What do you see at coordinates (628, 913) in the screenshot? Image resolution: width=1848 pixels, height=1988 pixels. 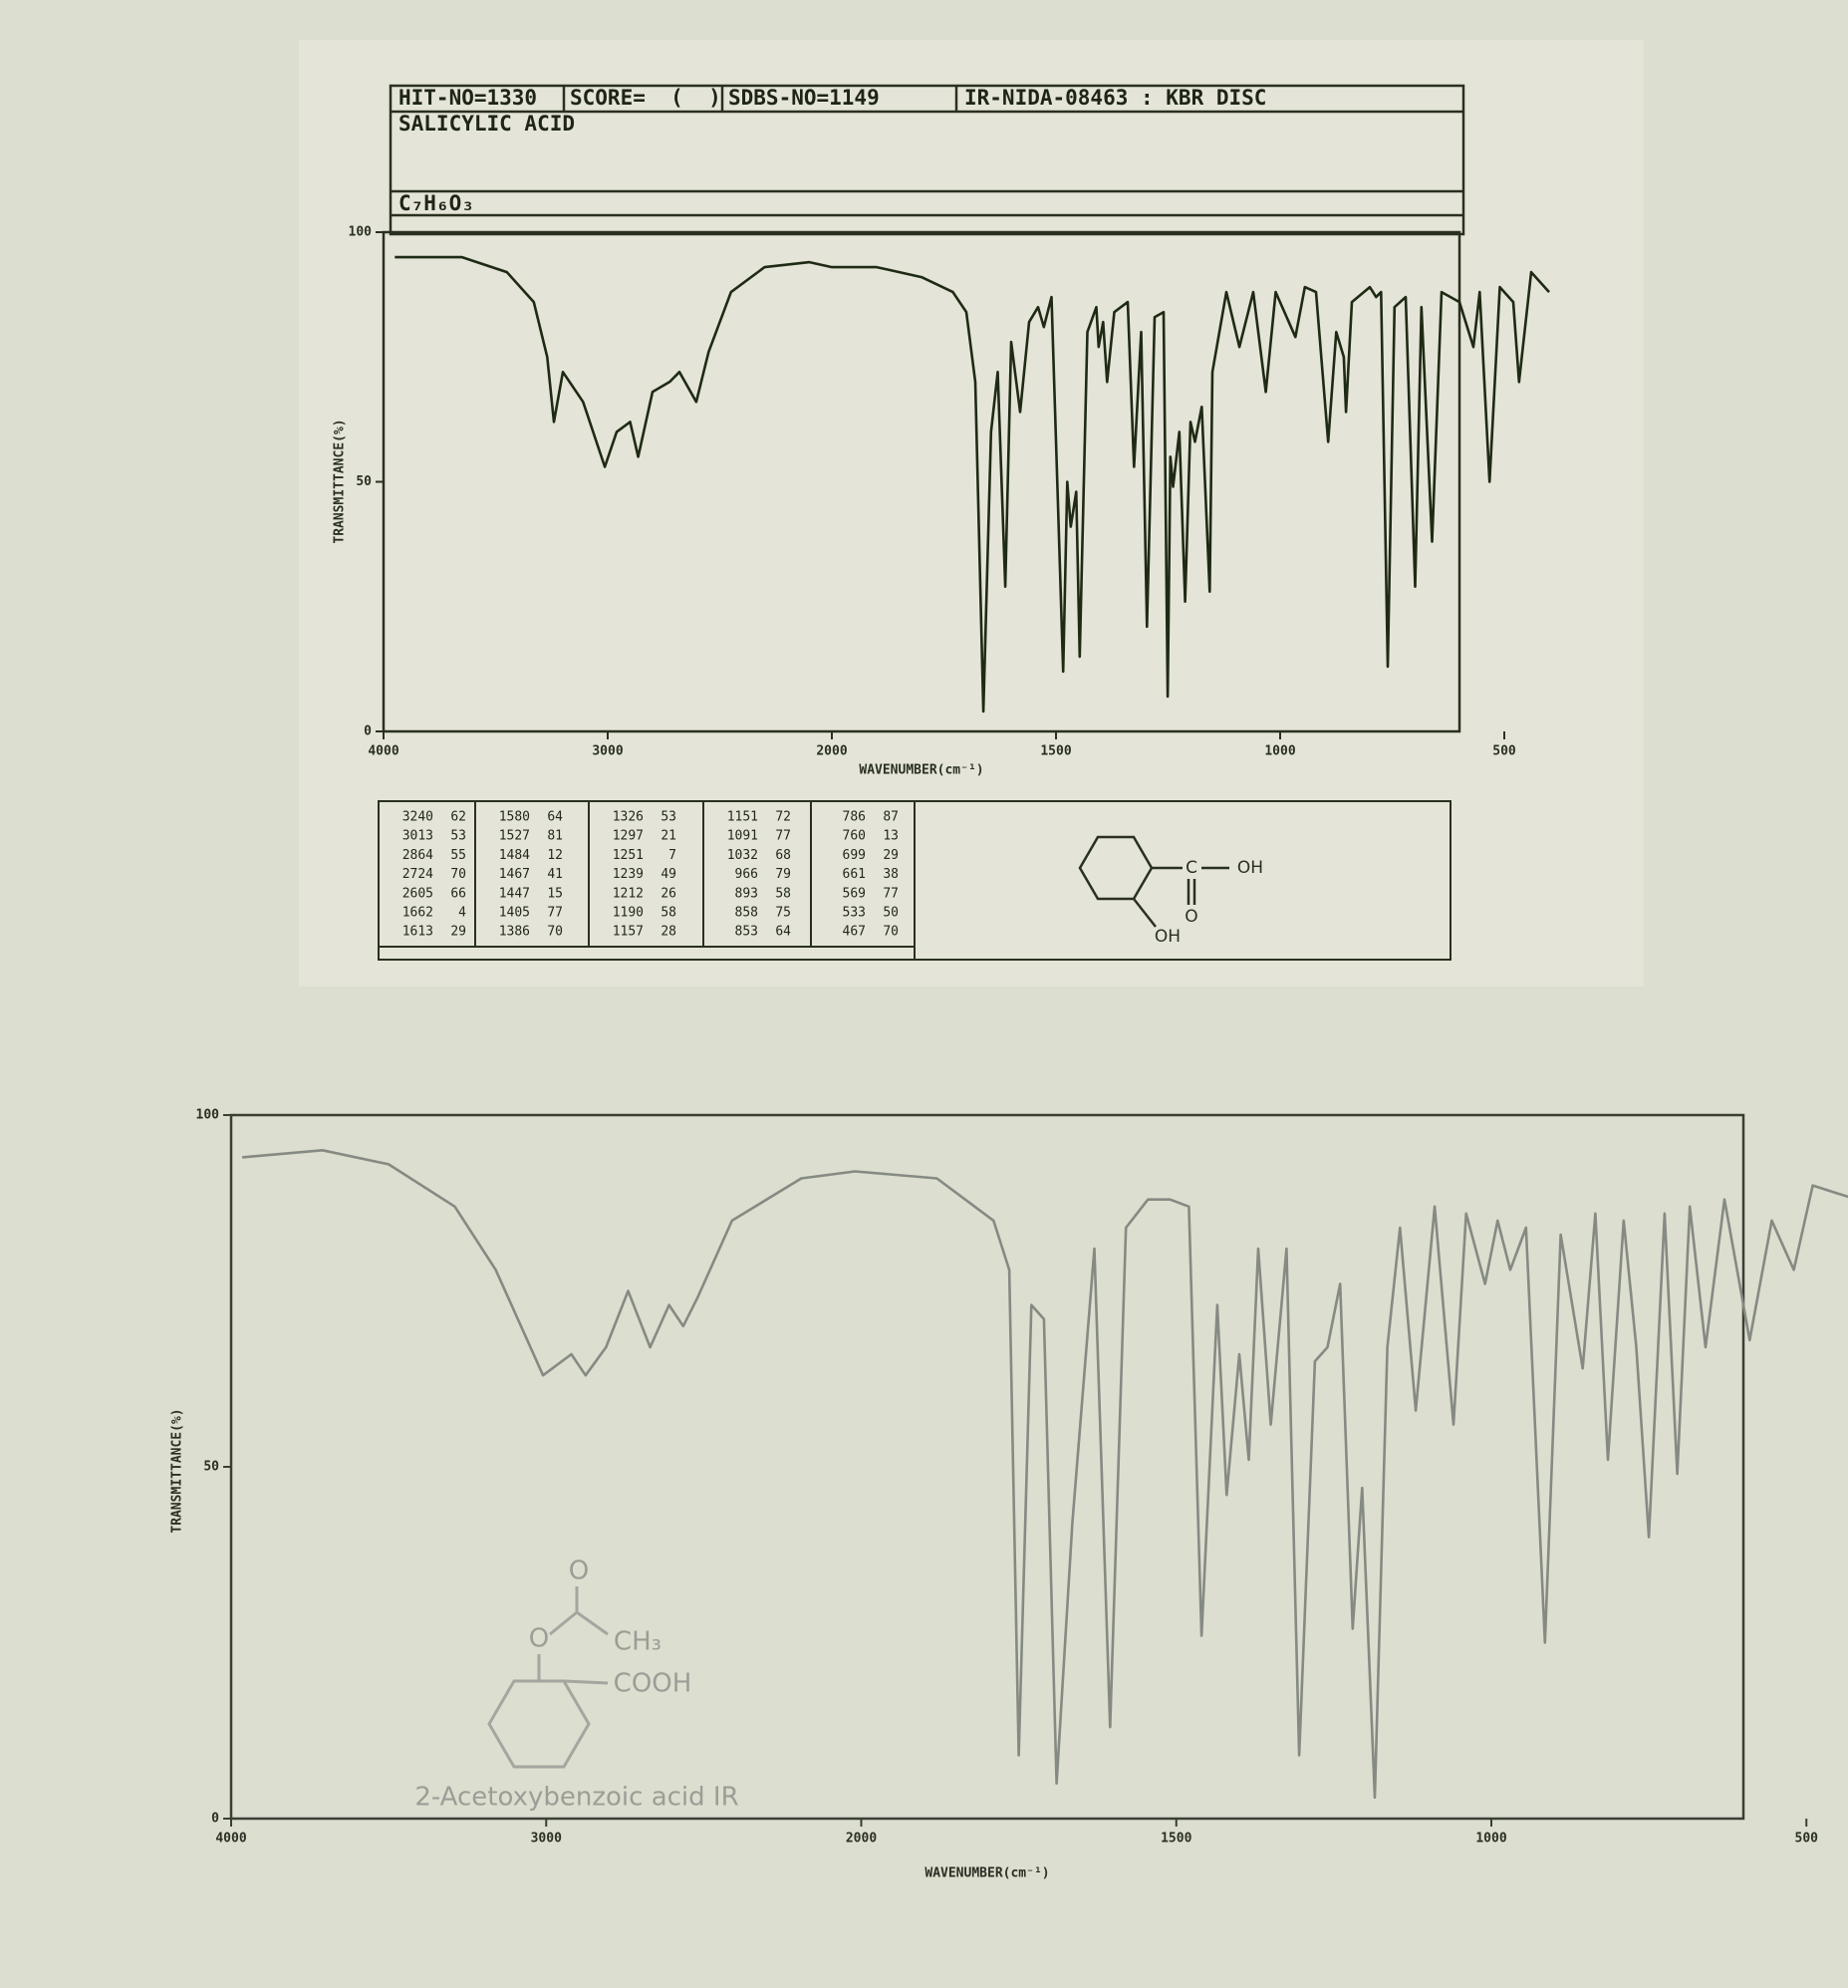 I see `peak-wavenumber: 1190` at bounding box center [628, 913].